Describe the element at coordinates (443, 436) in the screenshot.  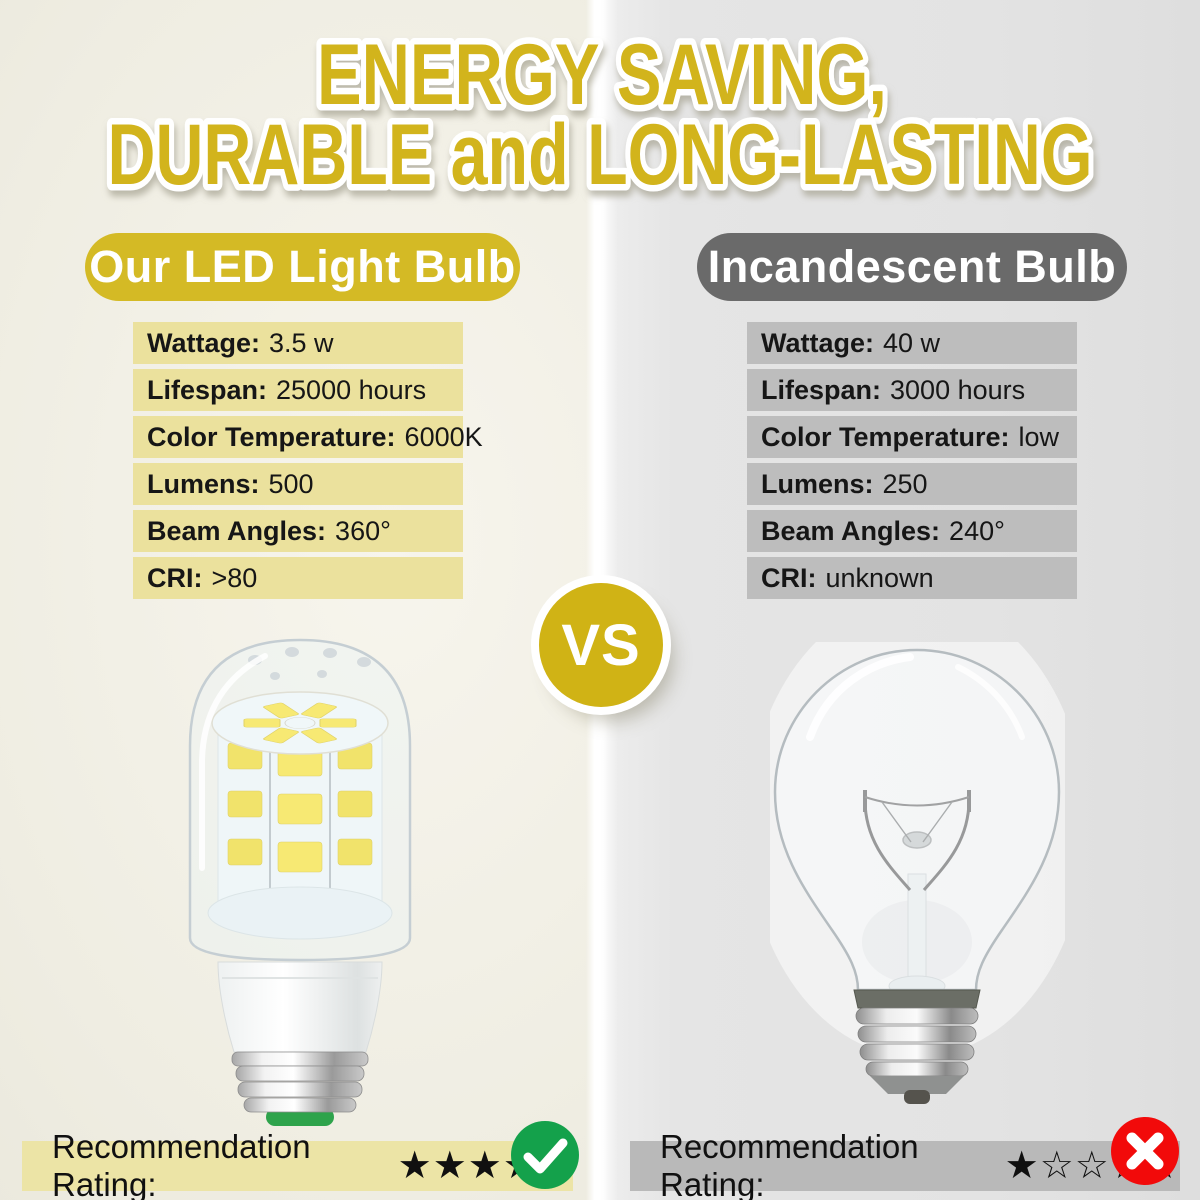
I see `spec-value: 6000K` at that location.